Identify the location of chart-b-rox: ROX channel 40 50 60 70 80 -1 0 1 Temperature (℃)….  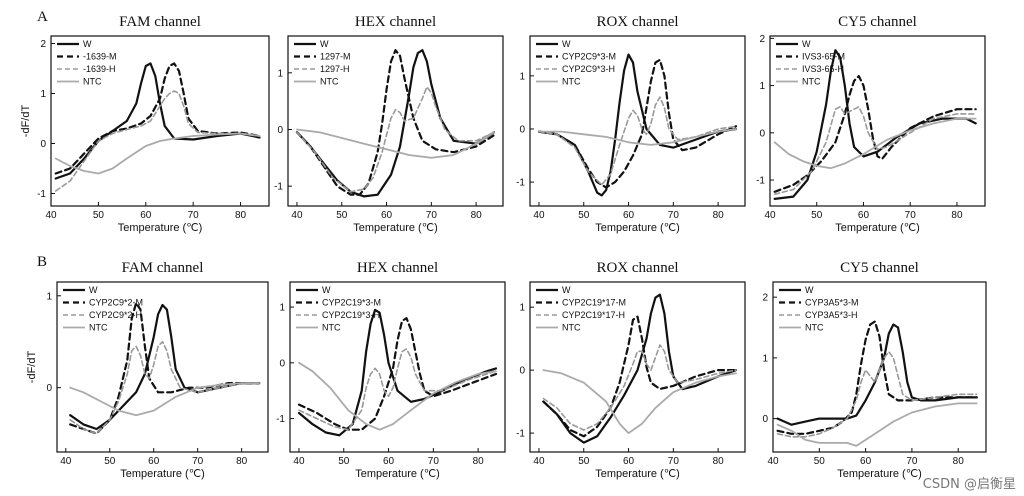
(631, 370).